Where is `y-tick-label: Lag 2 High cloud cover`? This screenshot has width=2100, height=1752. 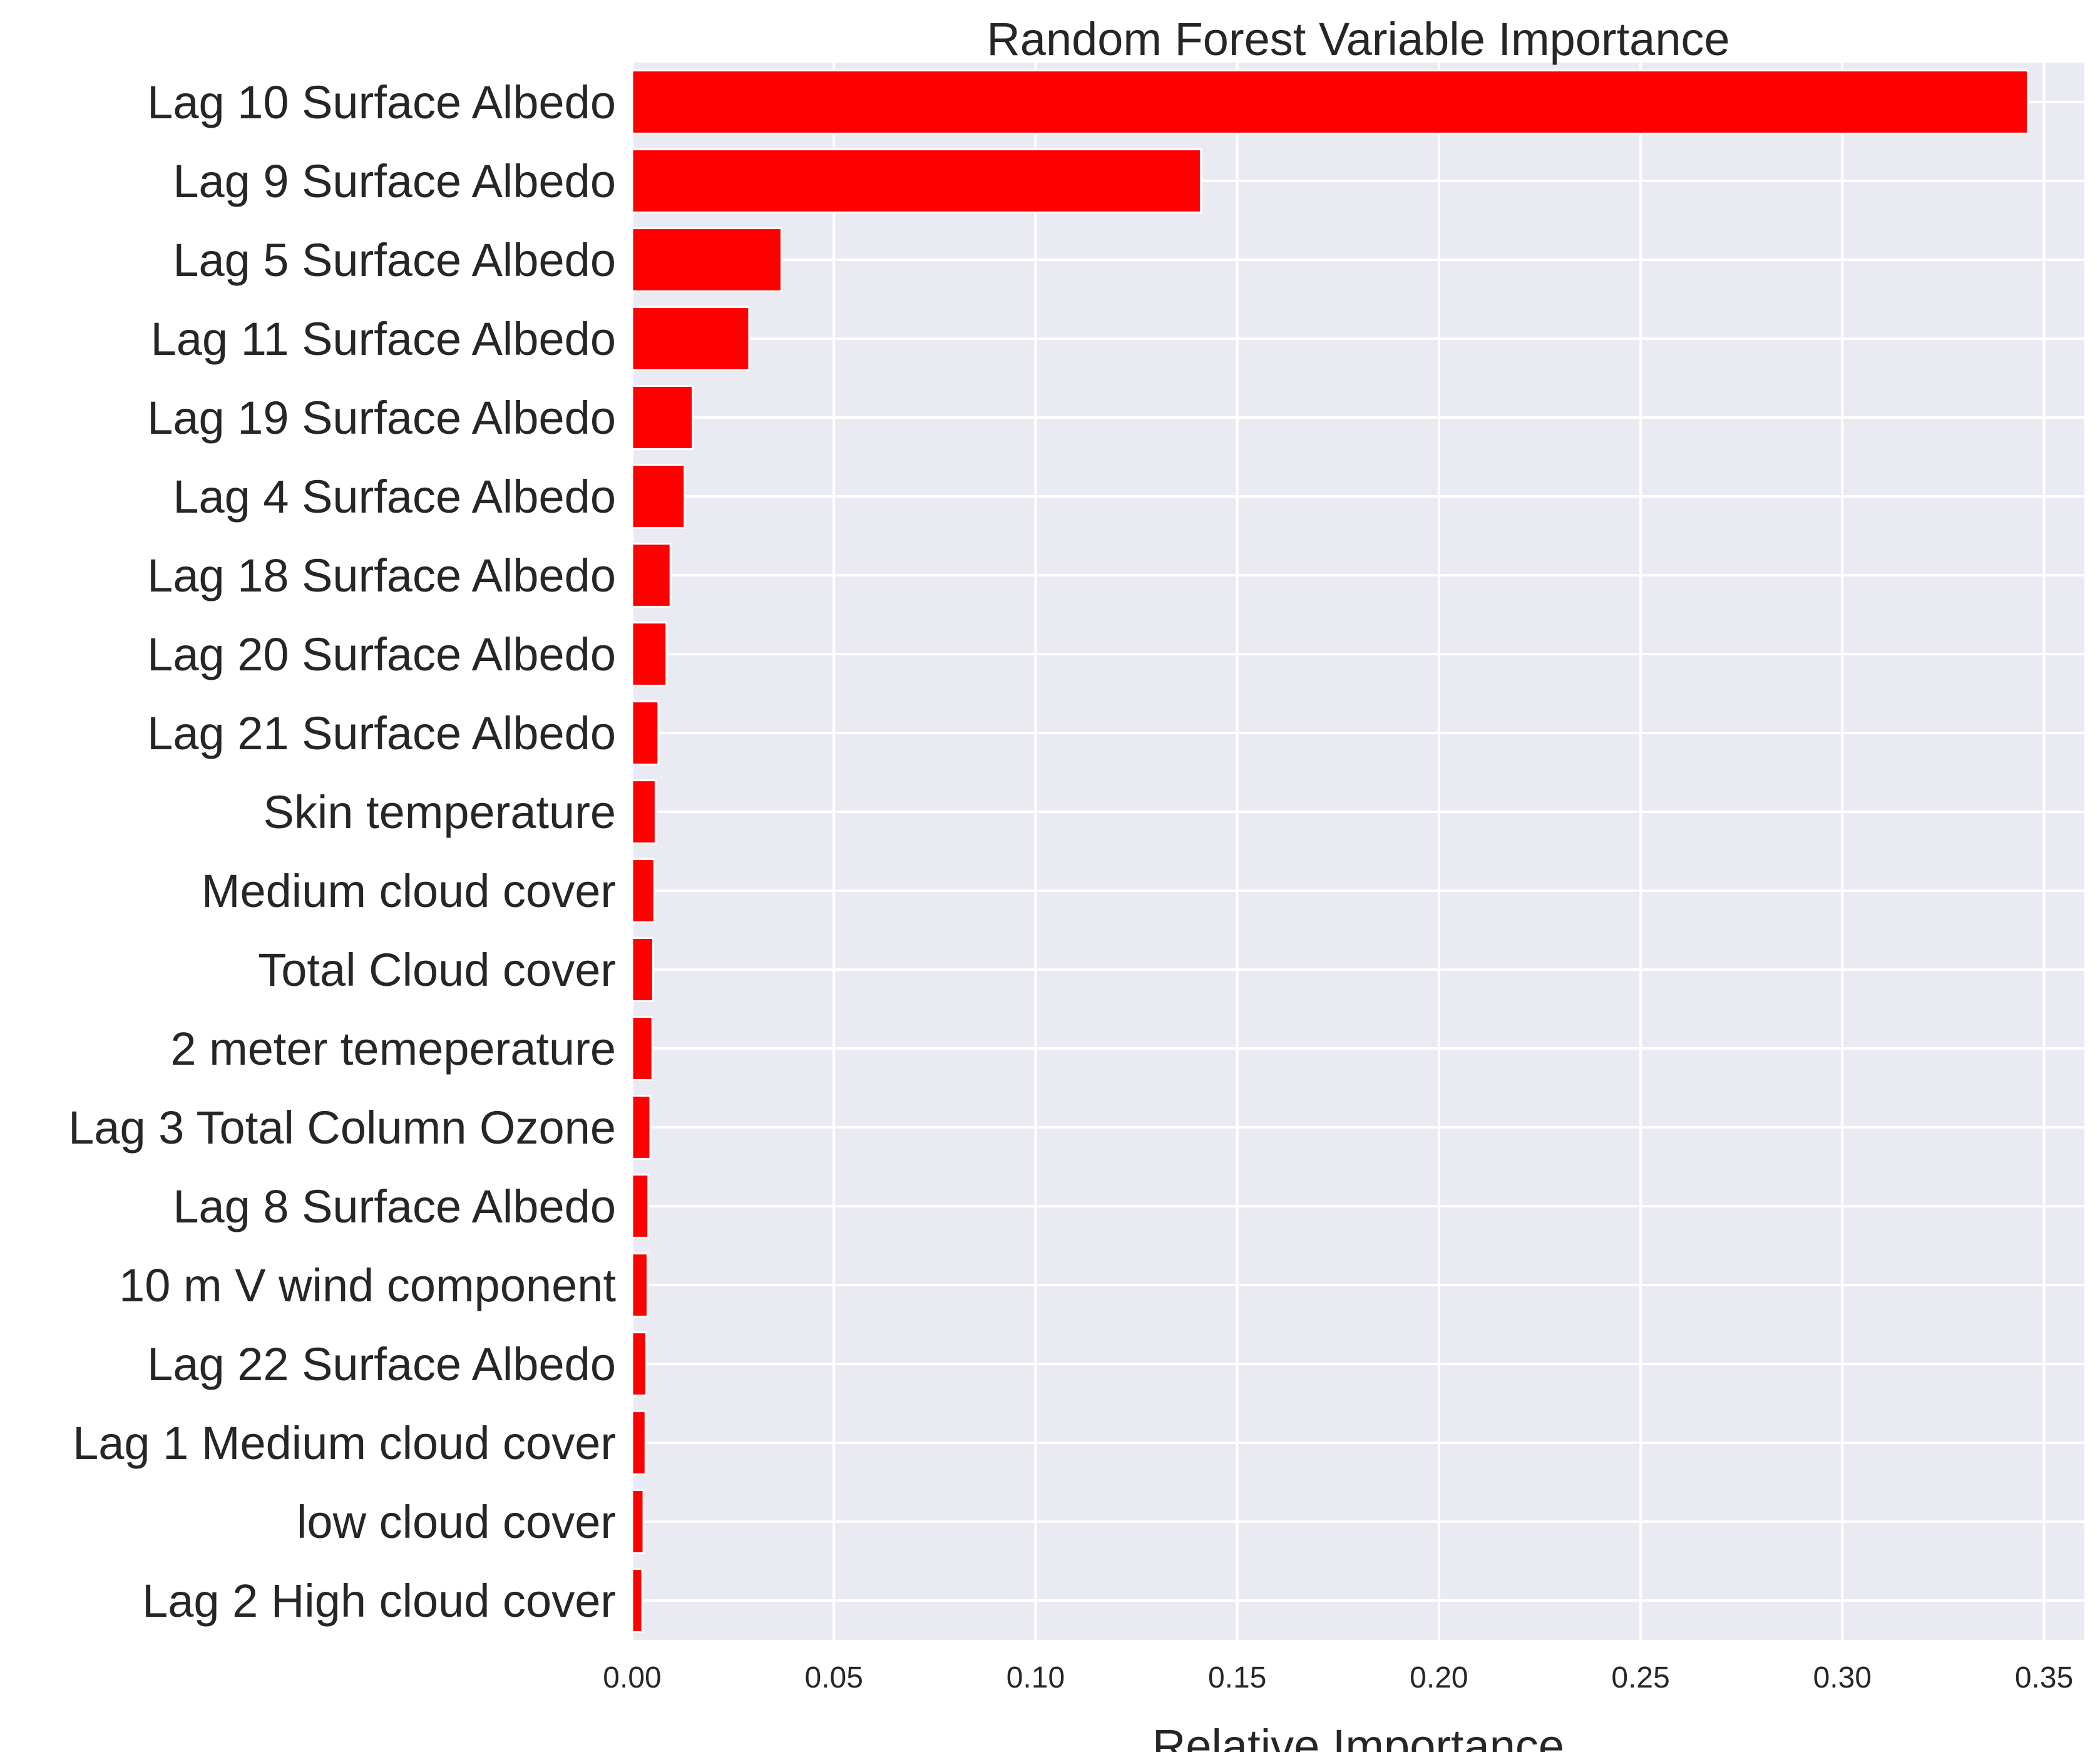
y-tick-label: Lag 2 High cloud cover is located at coordinates (379, 1601).